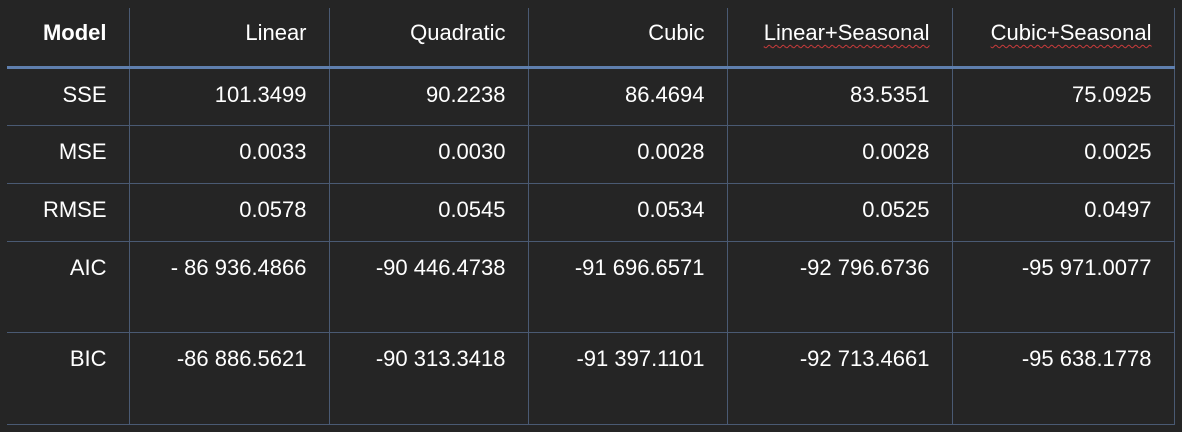 The image size is (1182, 432). I want to click on table-cell: -95 638.1778, so click(1063, 378).